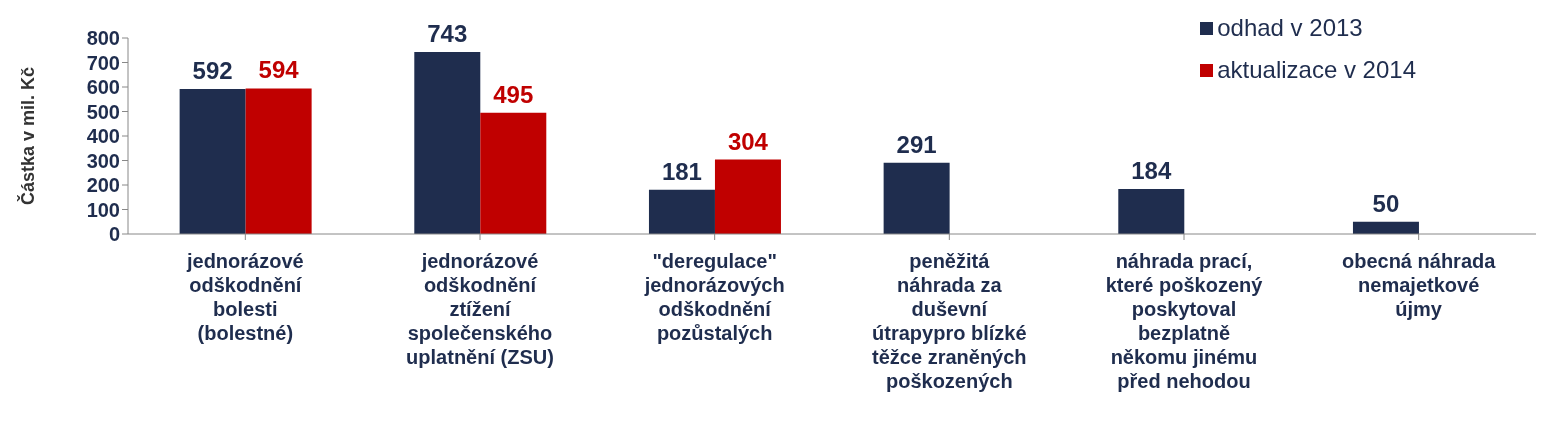 The width and height of the screenshot is (1554, 442). I want to click on y-tick-label: 800, so click(103, 38).